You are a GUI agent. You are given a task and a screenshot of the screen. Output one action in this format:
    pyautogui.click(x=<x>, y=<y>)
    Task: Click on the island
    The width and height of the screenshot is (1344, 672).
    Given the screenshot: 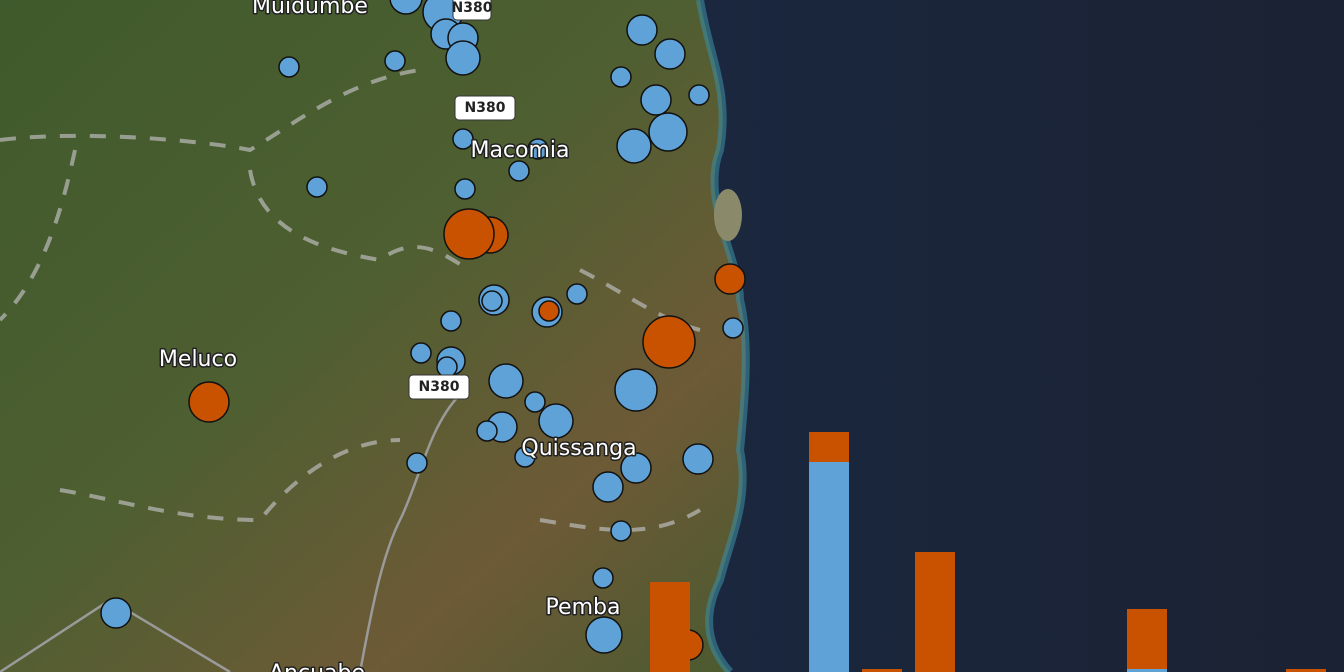 What is the action you would take?
    pyautogui.click(x=728, y=215)
    